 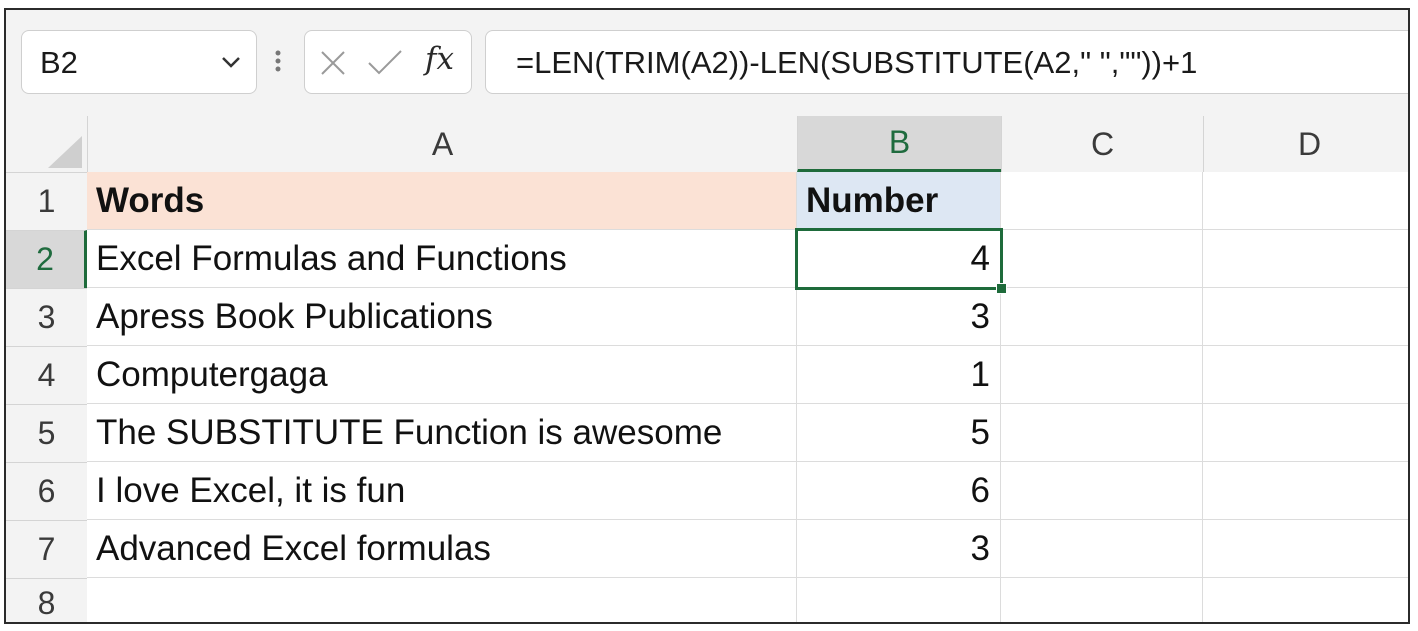 I want to click on cell-c5, so click(x=1102, y=433).